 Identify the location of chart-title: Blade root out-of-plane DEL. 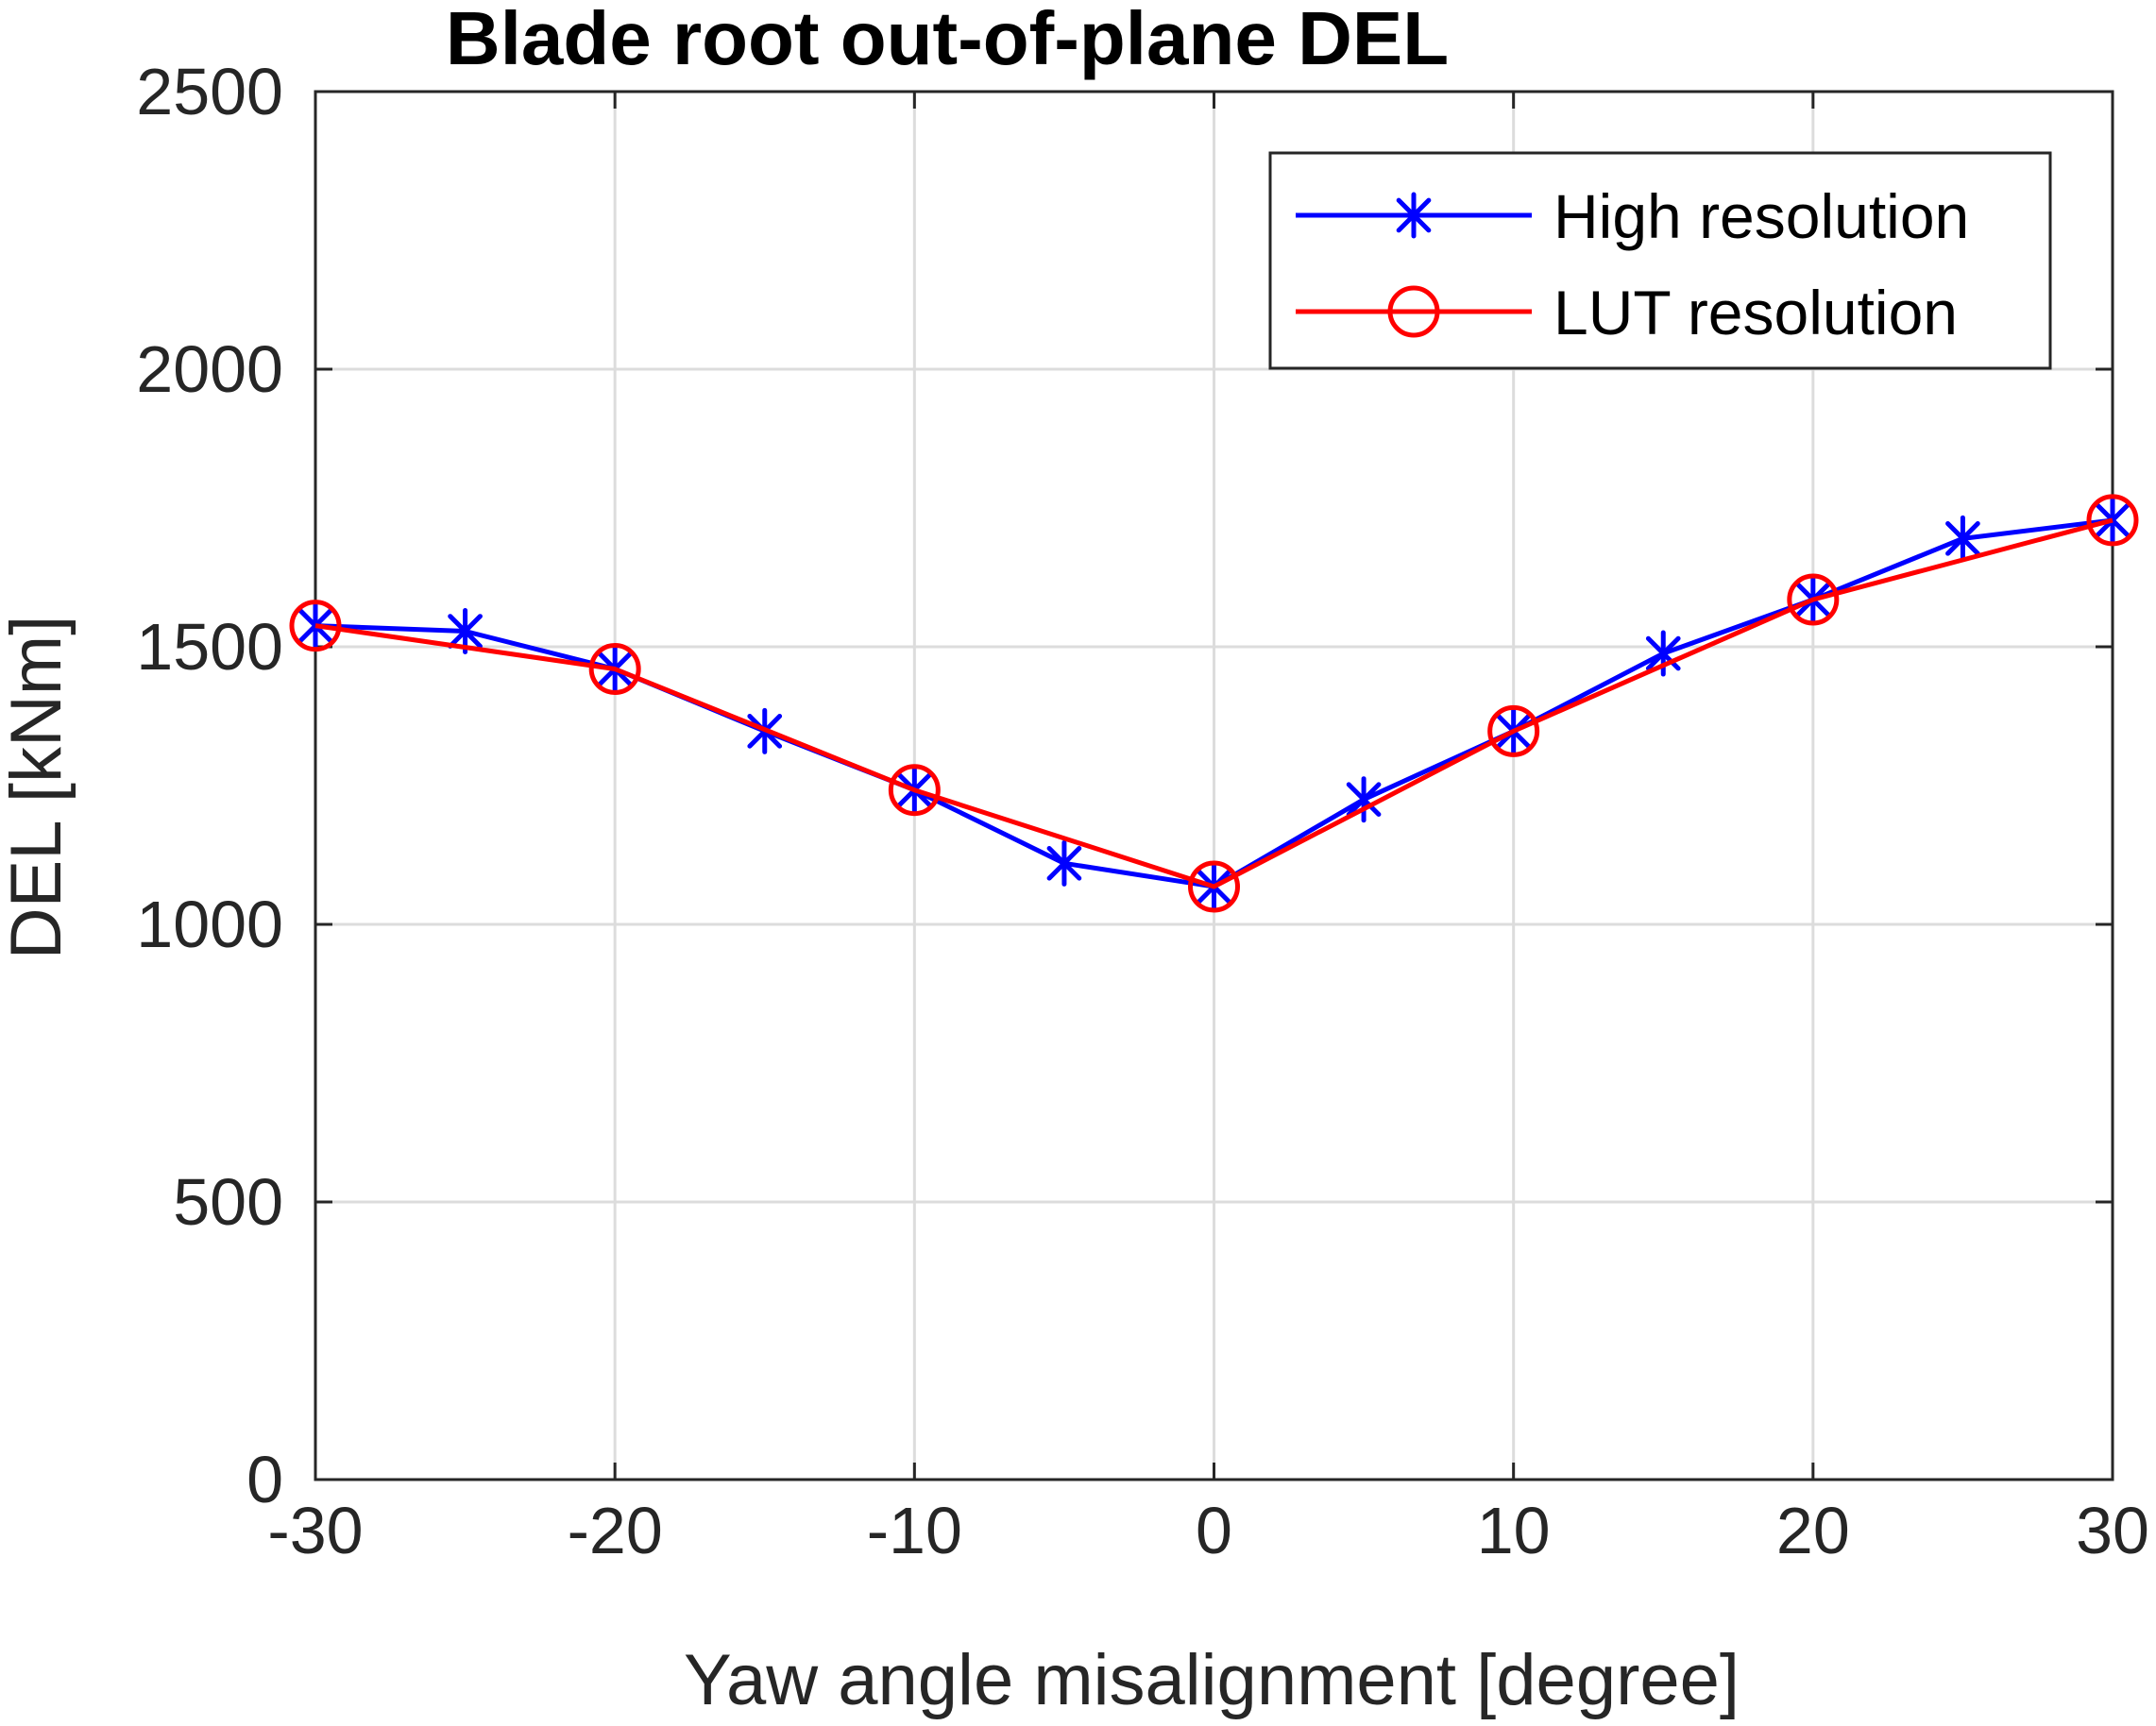
(948, 40).